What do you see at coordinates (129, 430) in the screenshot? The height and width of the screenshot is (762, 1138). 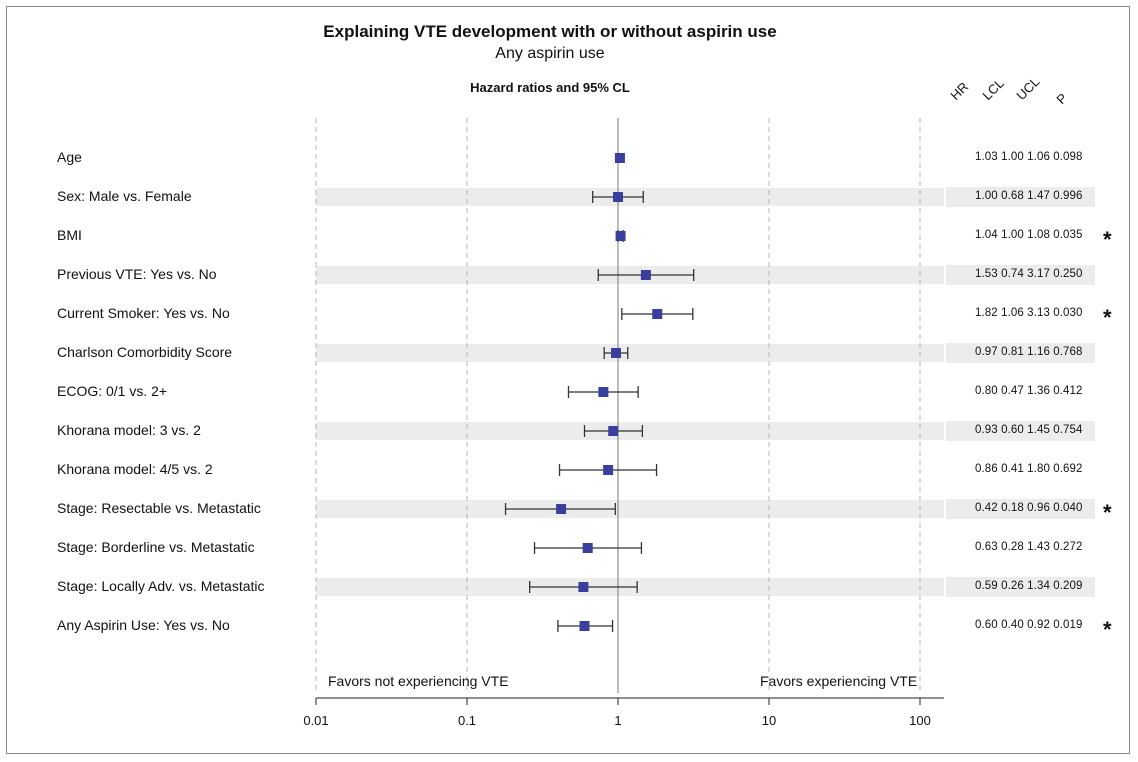 I see `row-label: Khorana model: 3 vs. 2` at bounding box center [129, 430].